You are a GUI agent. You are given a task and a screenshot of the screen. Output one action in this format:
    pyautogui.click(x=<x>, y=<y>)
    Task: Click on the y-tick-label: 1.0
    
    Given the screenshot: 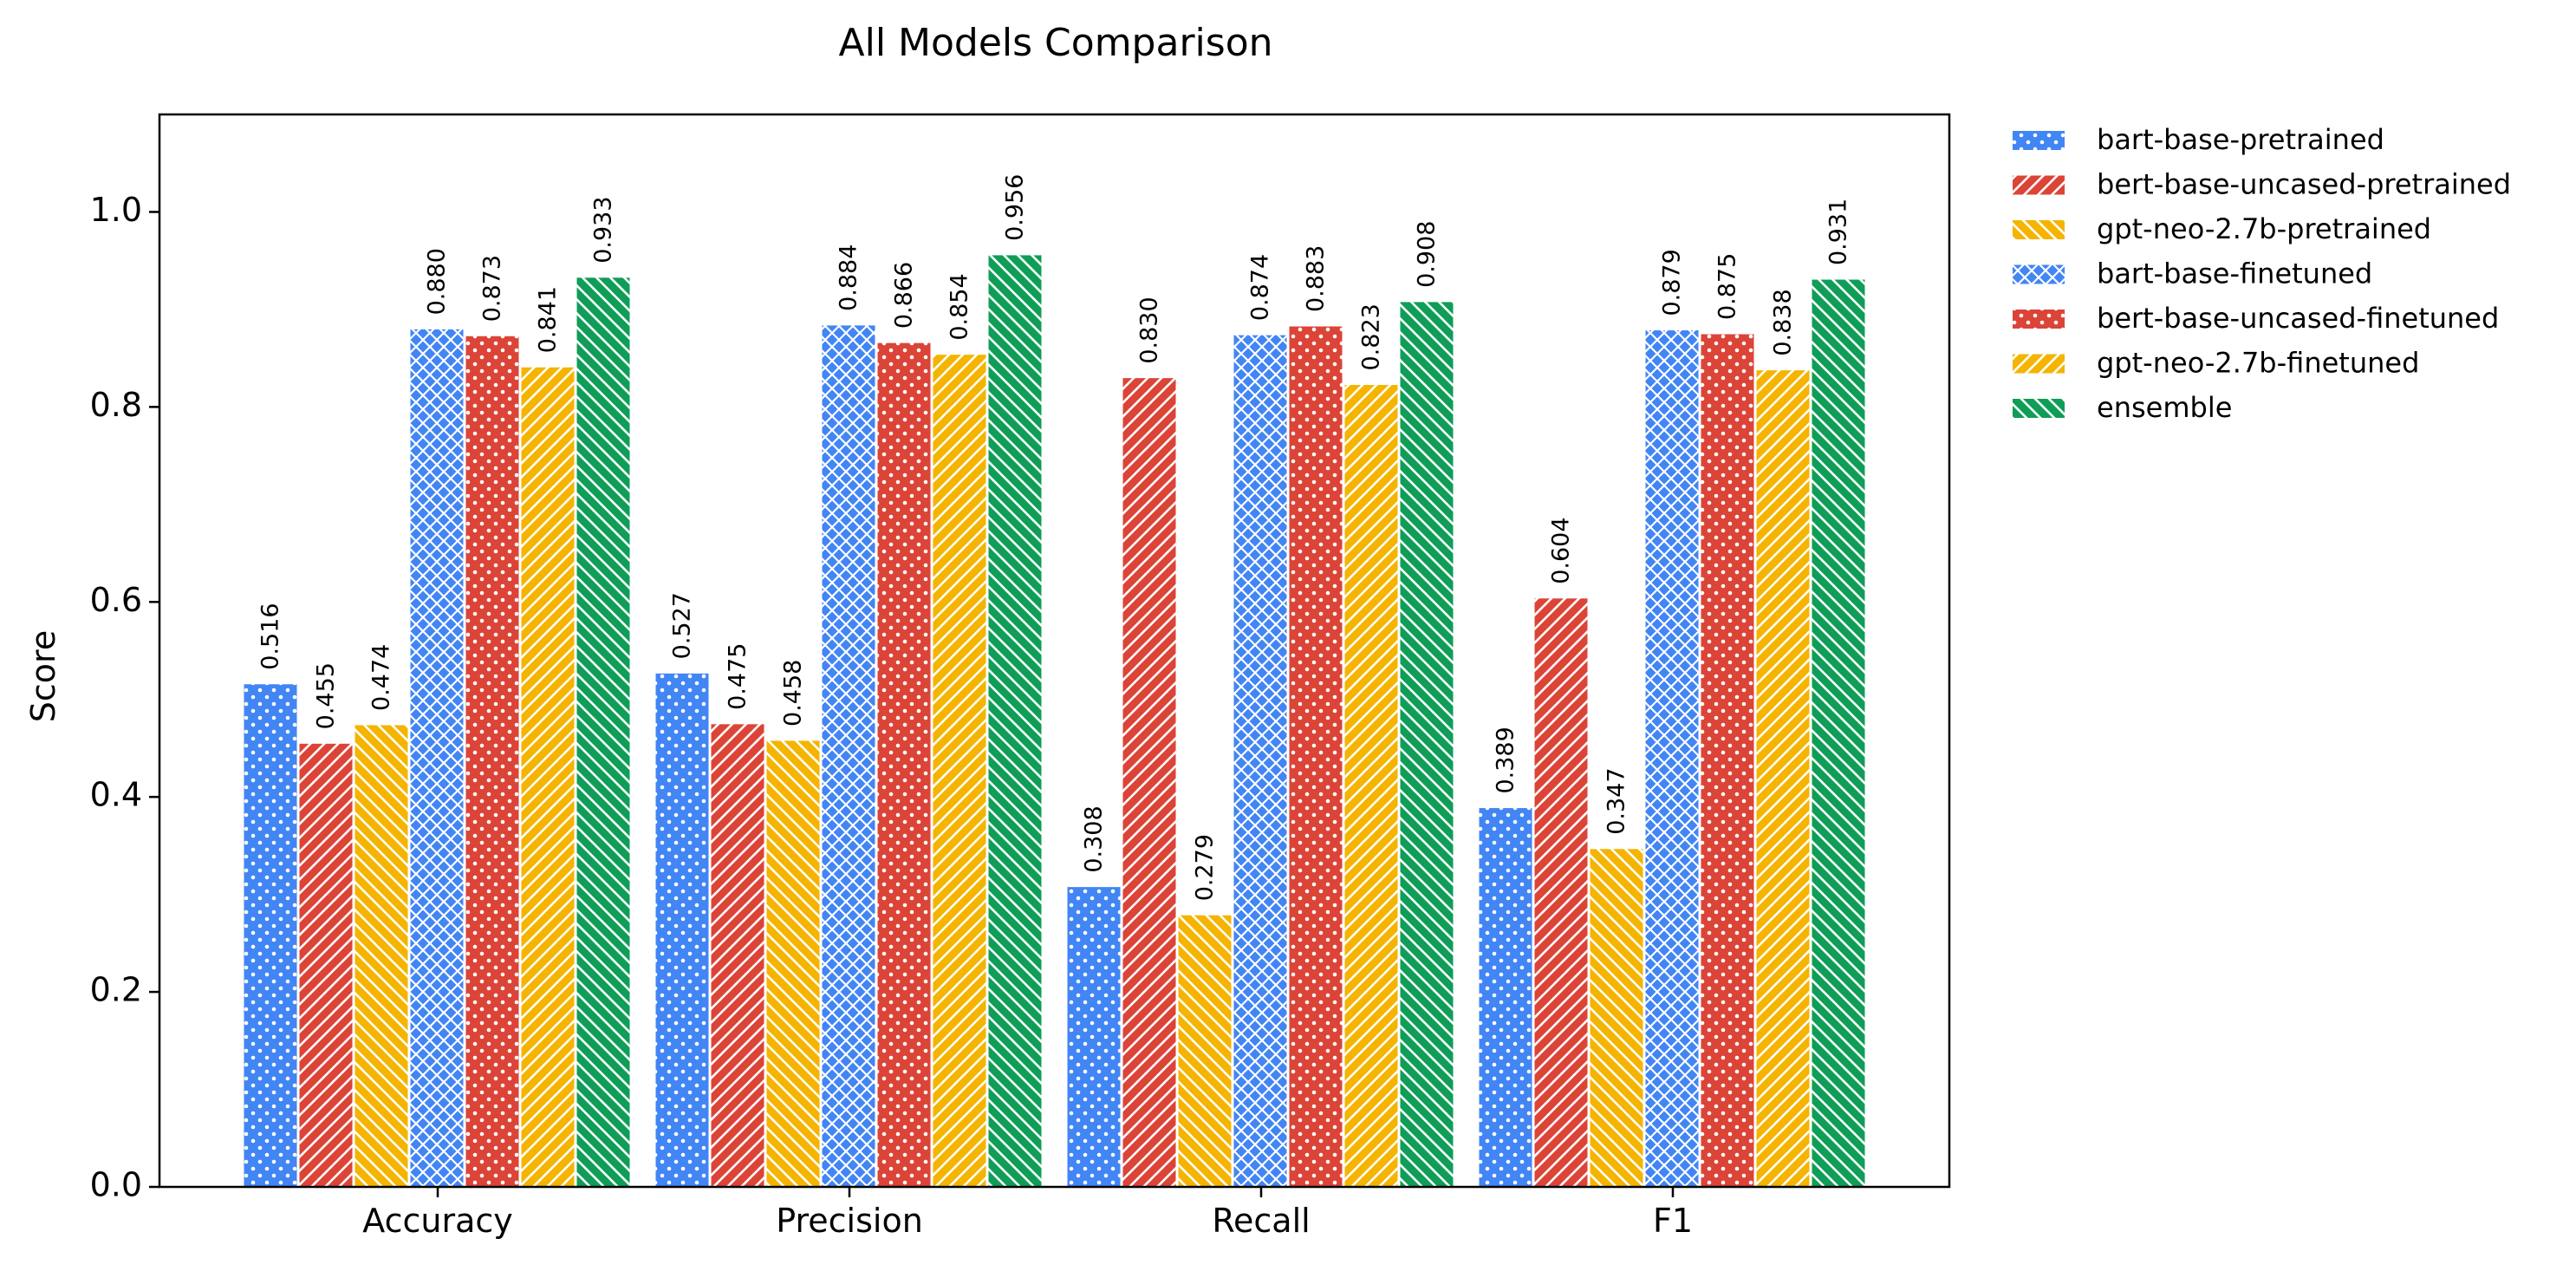 What is the action you would take?
    pyautogui.click(x=116, y=210)
    